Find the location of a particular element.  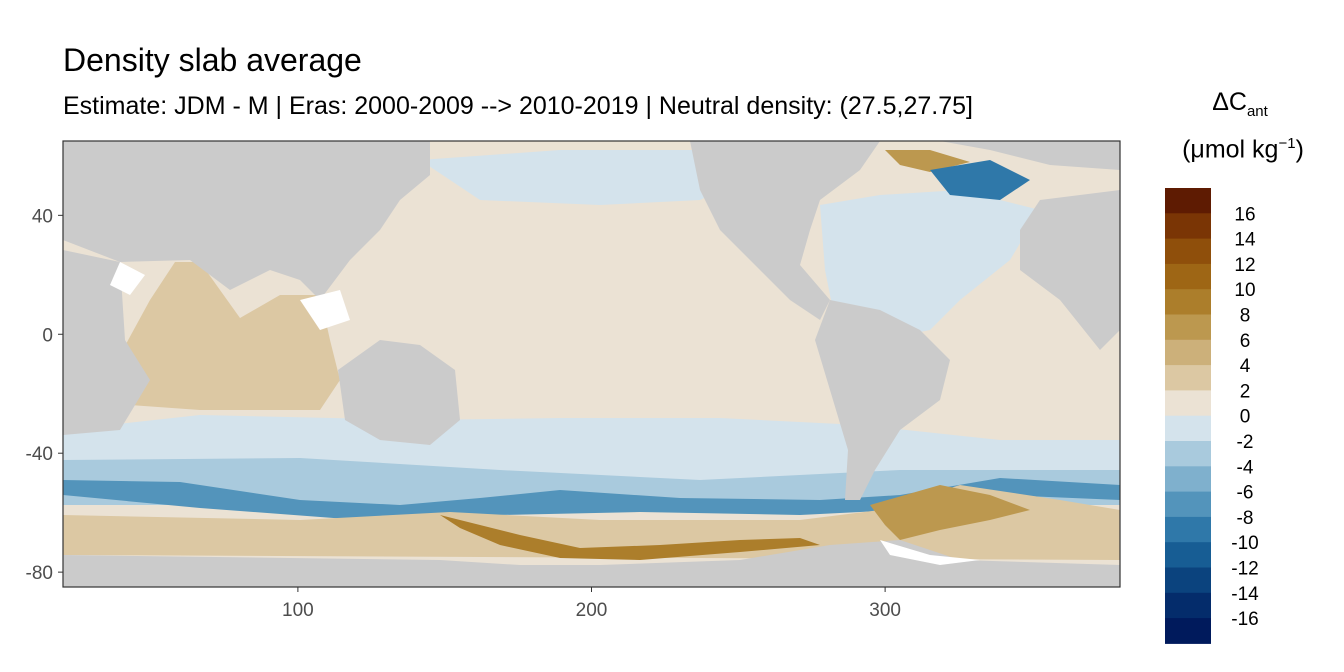

x-tick-label: 200 is located at coordinates (592, 610).